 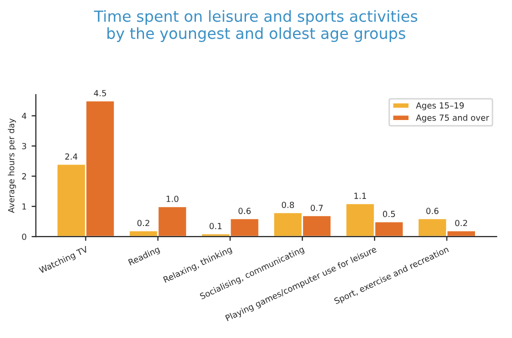 What do you see at coordinates (453, 118) in the screenshot?
I see `legend-label: Ages 75 and over` at bounding box center [453, 118].